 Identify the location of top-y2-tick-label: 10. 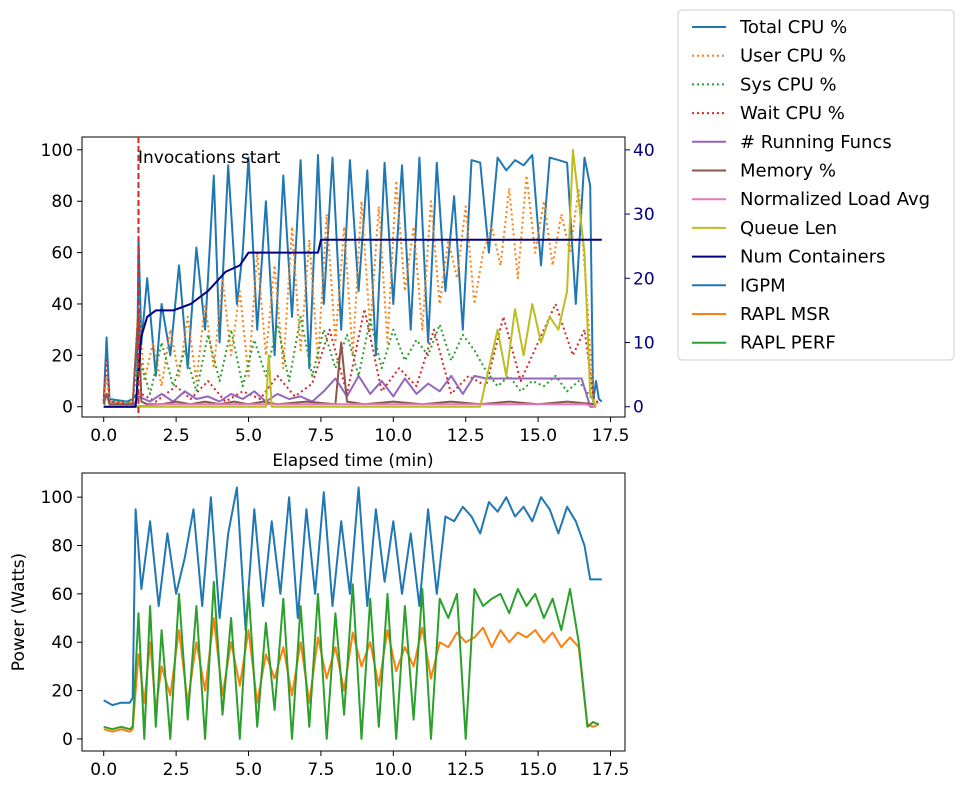
(644, 344).